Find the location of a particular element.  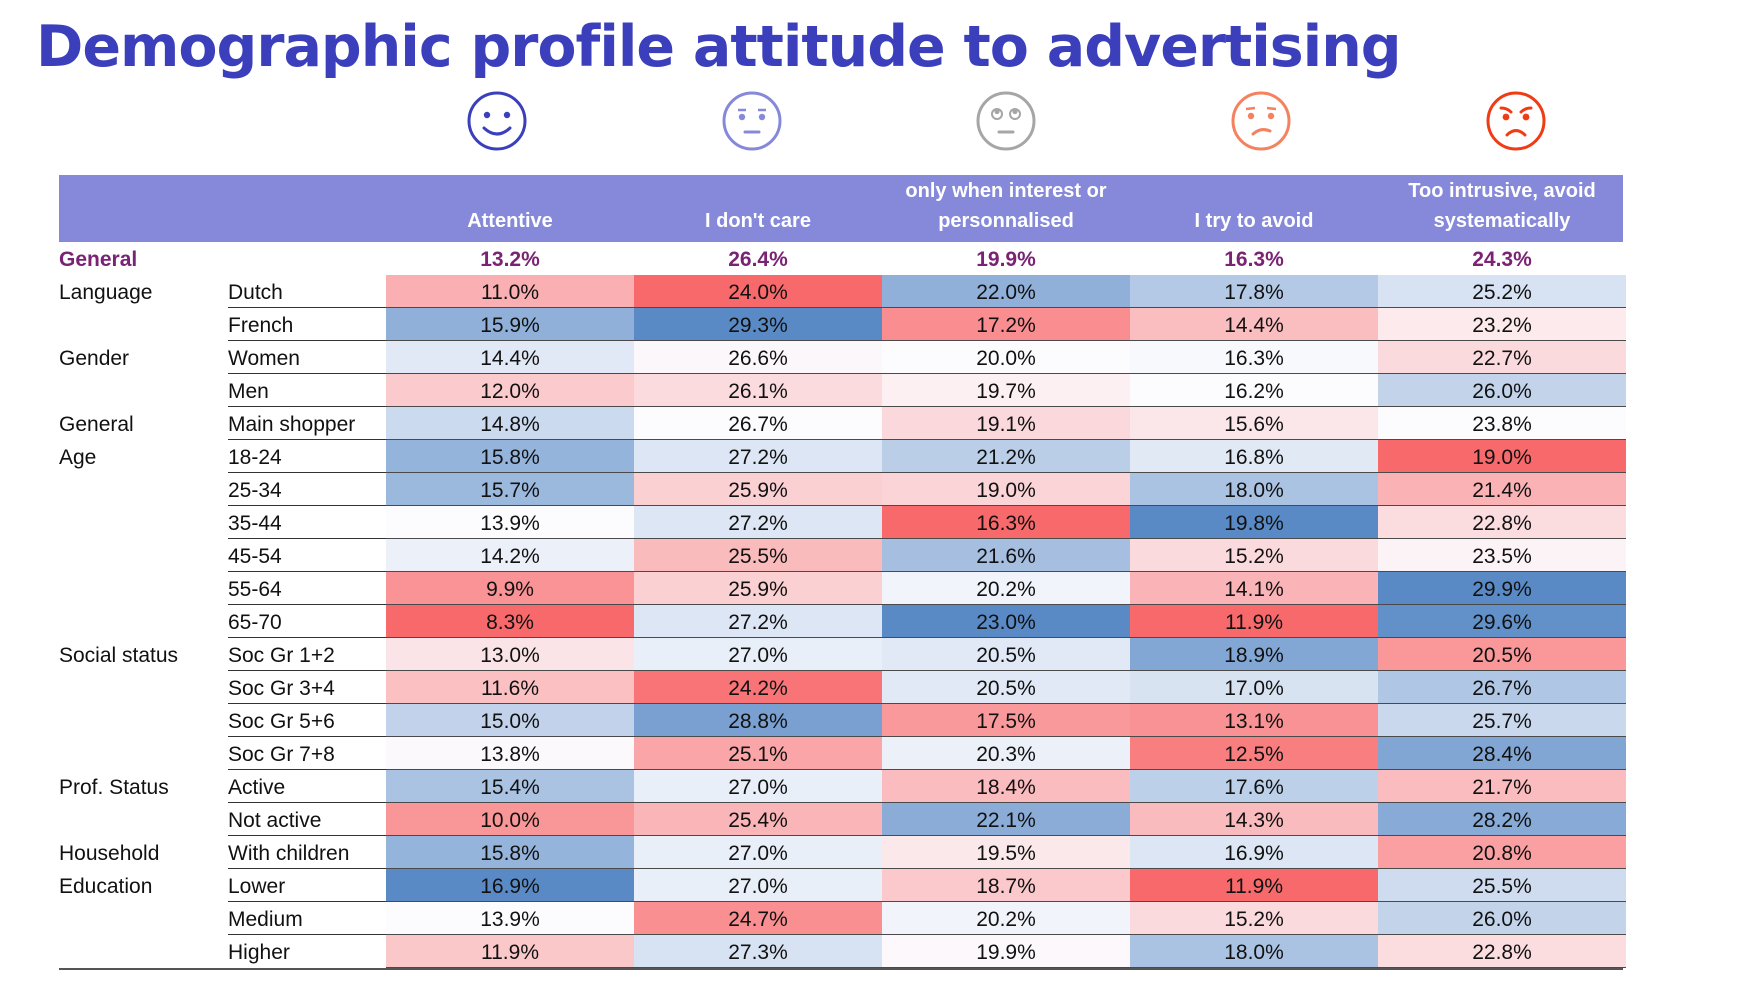

table-bottom-rule is located at coordinates (841, 969).